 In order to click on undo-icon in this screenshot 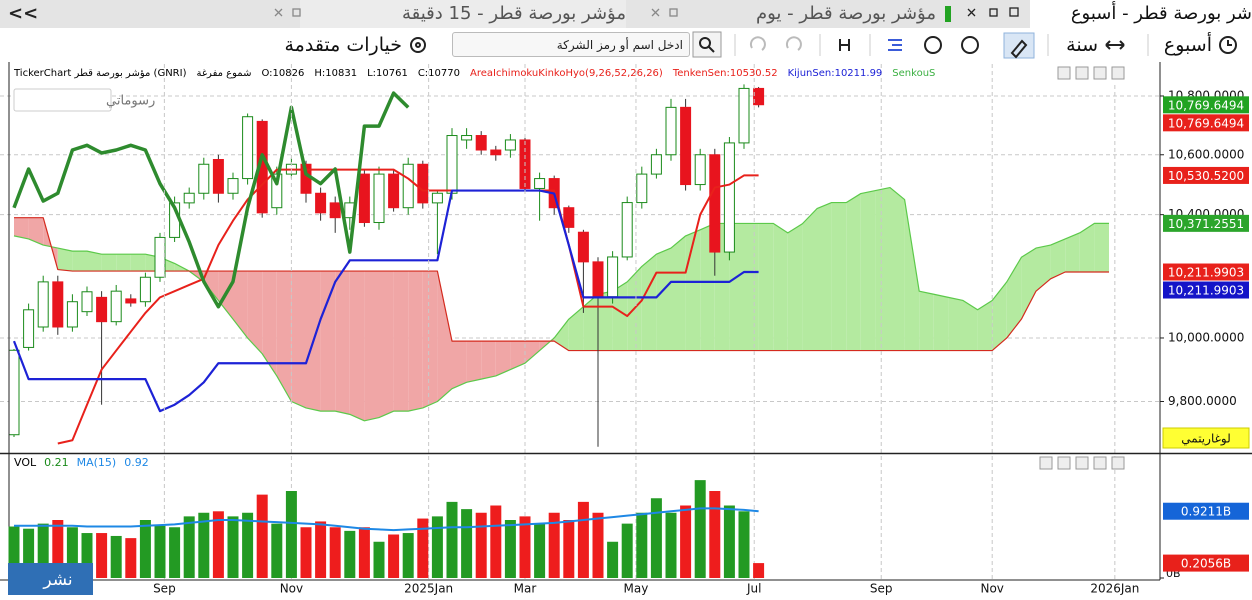, I will do `click(757, 43)`.